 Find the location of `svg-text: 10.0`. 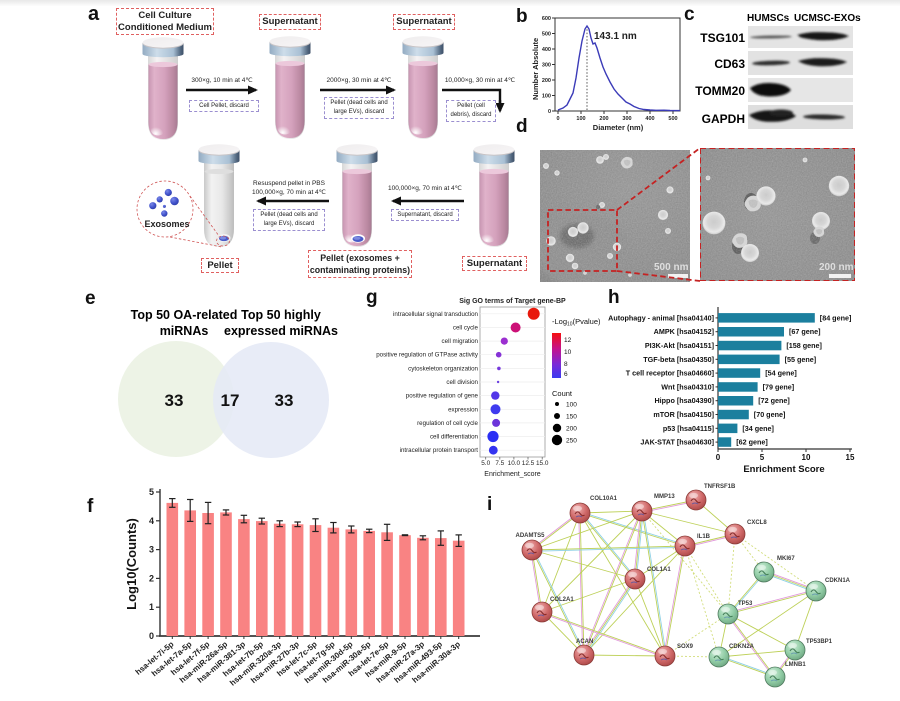

svg-text: 10.0 is located at coordinates (514, 463).